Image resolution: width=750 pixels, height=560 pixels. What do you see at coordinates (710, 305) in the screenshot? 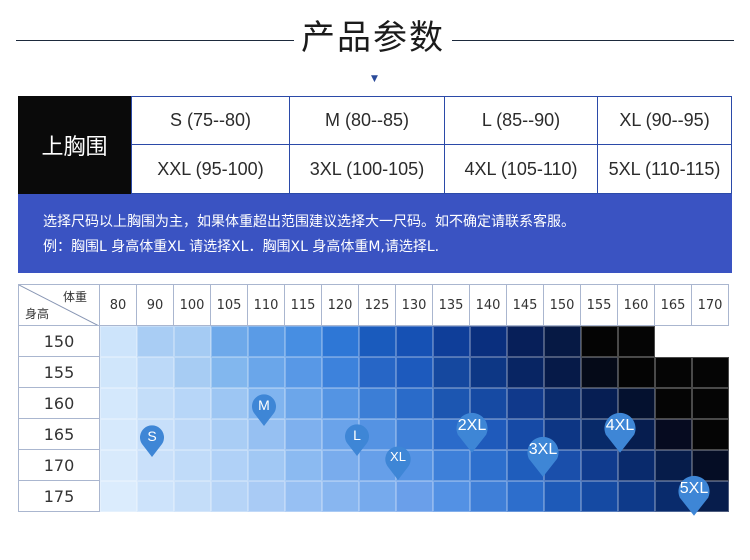
I see `weight-header-cell: 170` at bounding box center [710, 305].